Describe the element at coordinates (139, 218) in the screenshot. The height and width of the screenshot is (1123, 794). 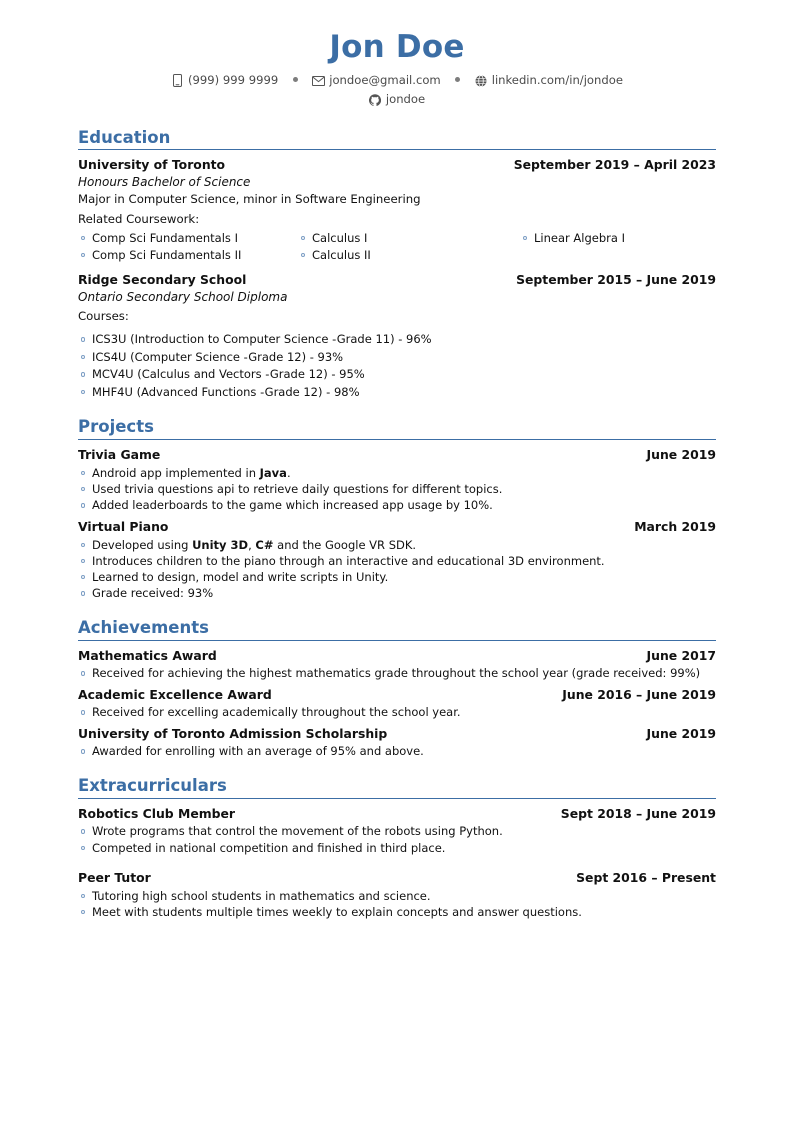
I see `coursework-label: Related Coursework:` at that location.